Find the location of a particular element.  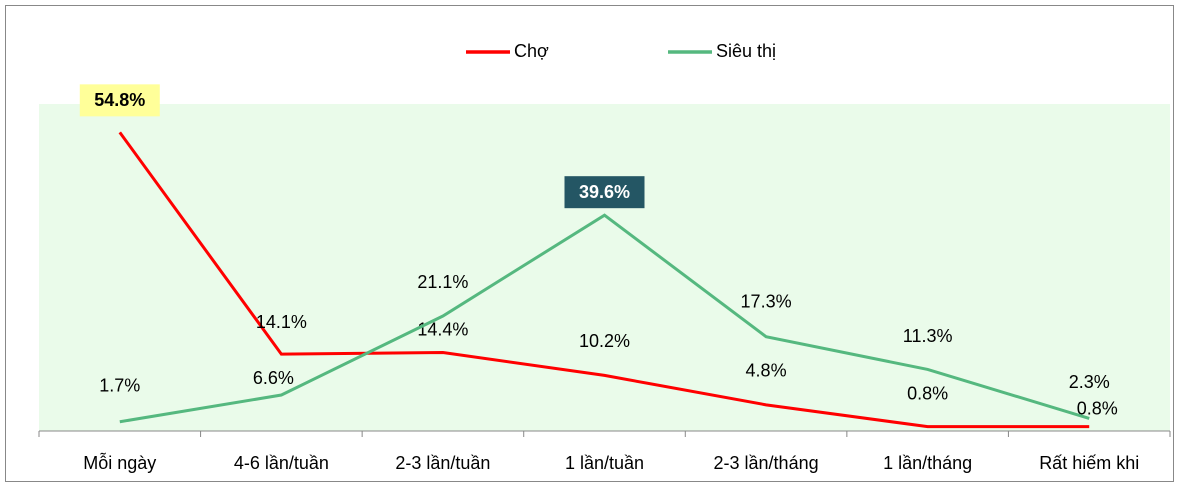

value-label: 54.8% is located at coordinates (119, 100).